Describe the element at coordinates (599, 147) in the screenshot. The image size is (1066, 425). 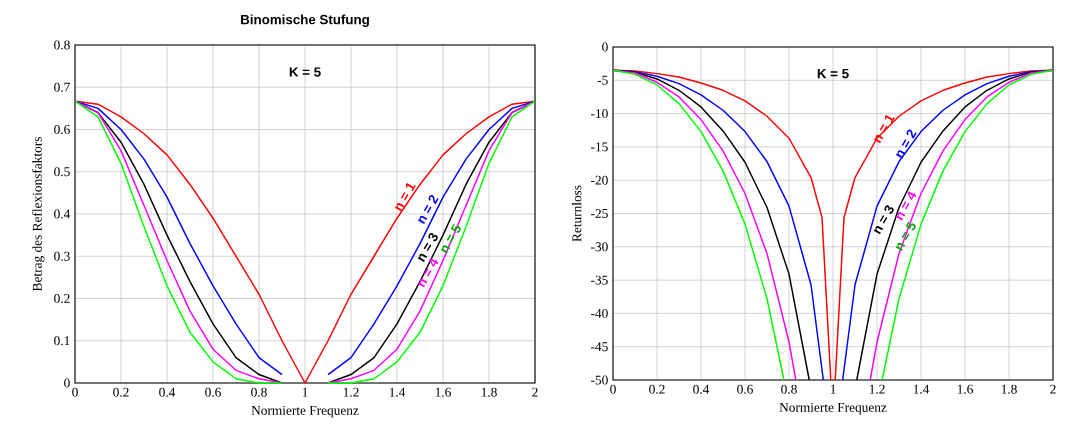
I see `y-tick-label: -15` at that location.